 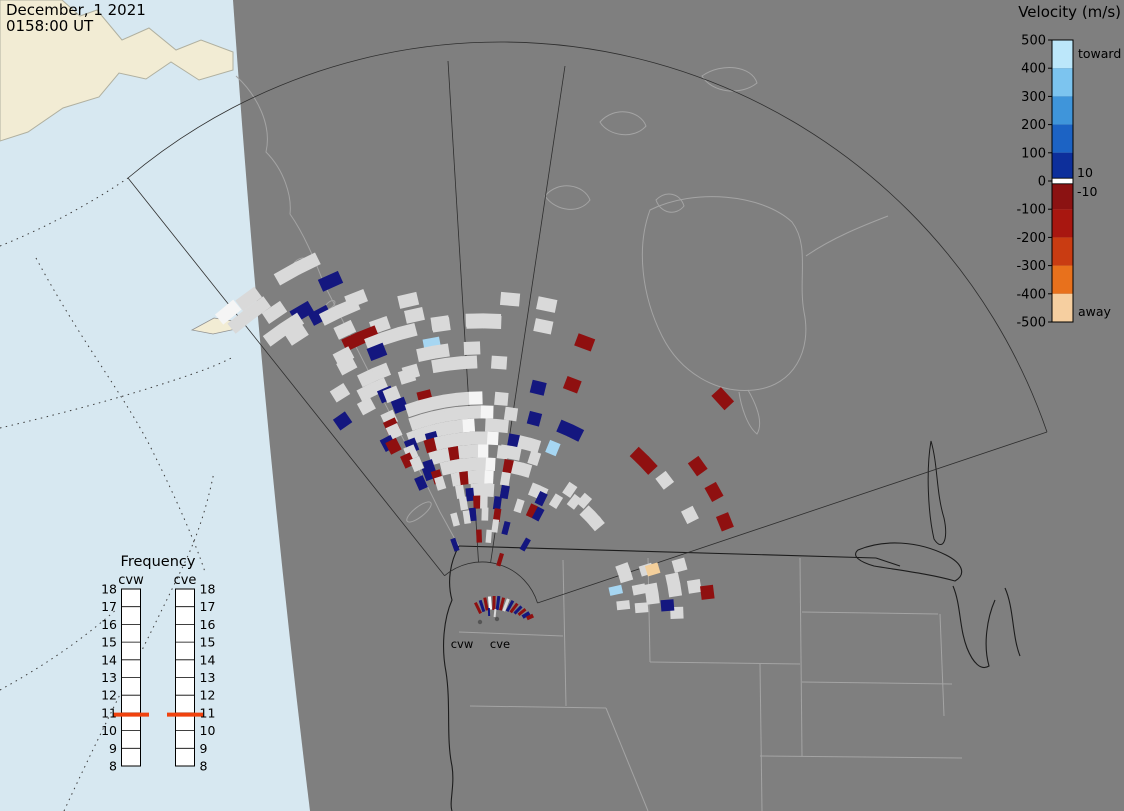 I want to click on velocity-tick-label: 300, so click(x=1033, y=97).